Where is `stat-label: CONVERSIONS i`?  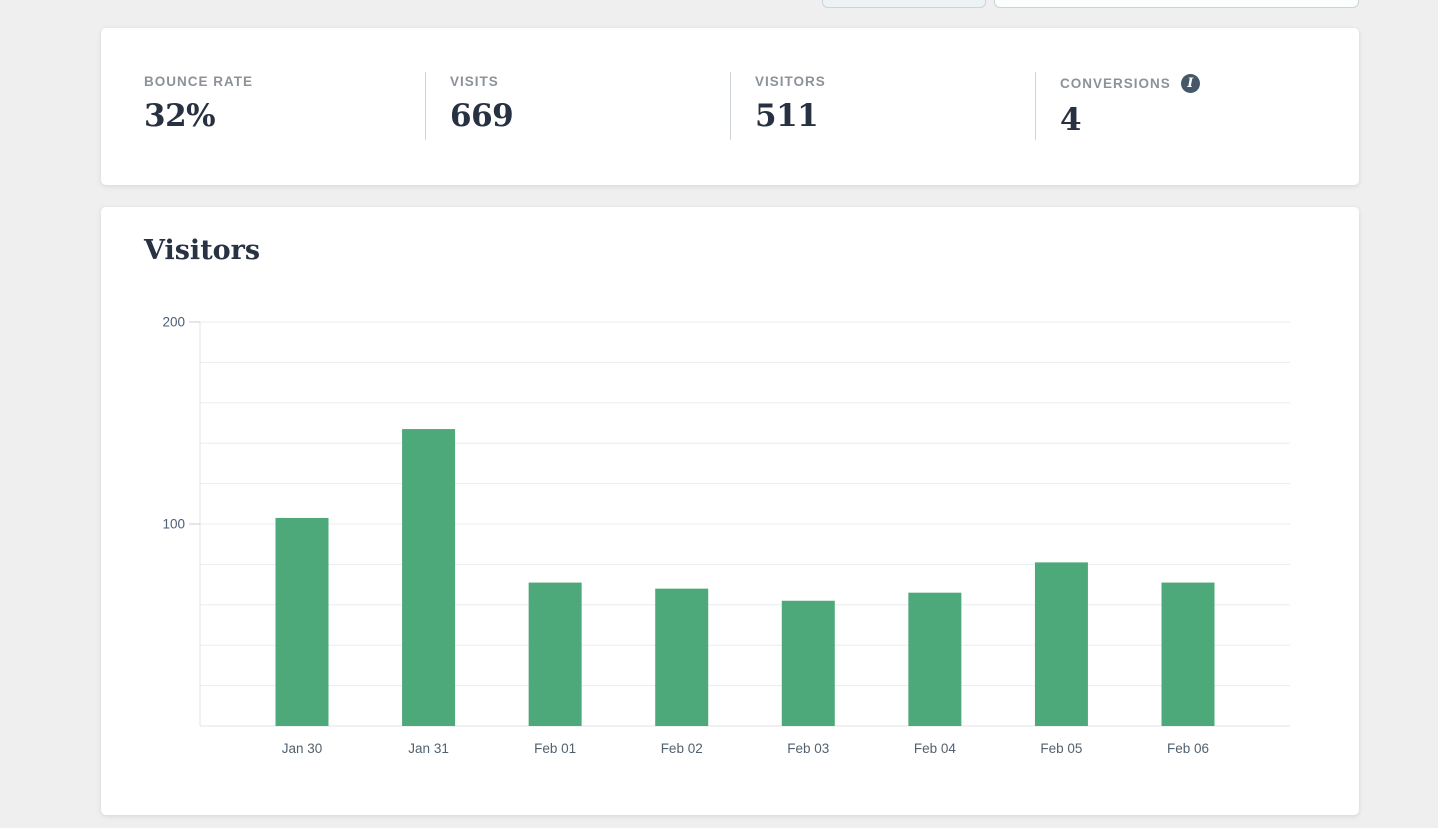
stat-label: CONVERSIONS i is located at coordinates (1209, 83).